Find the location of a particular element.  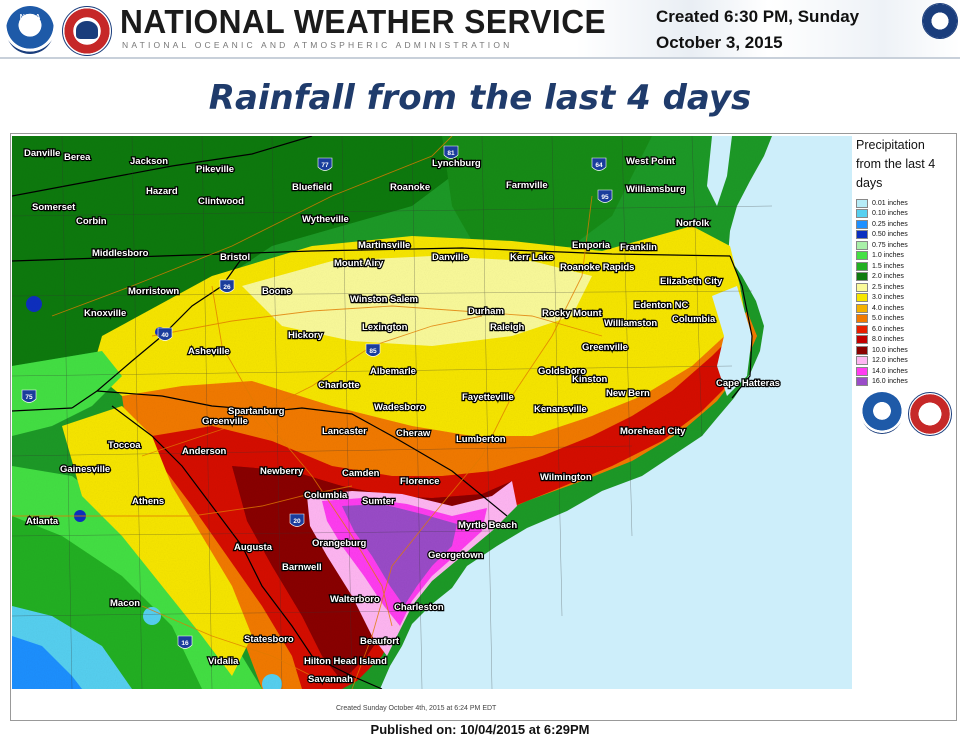

city-label: Hickory is located at coordinates (306, 335).